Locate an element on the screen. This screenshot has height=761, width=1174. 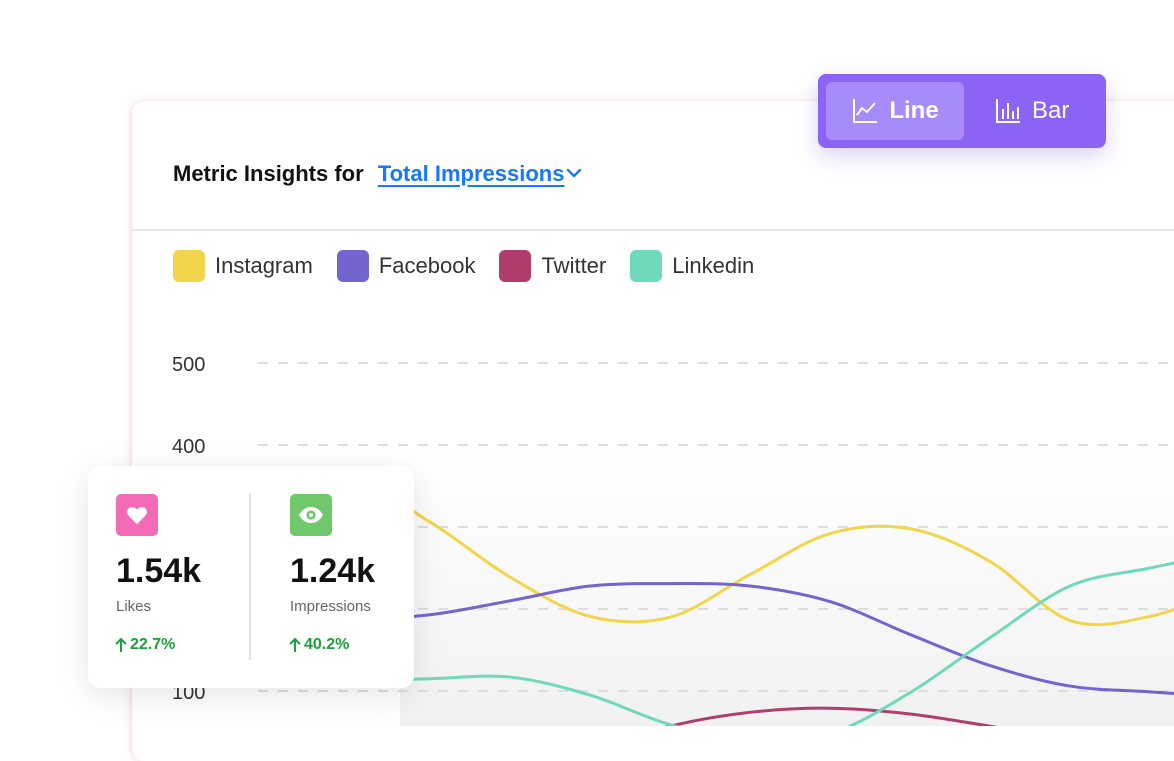
likes-value: 1.54k is located at coordinates (159, 571).